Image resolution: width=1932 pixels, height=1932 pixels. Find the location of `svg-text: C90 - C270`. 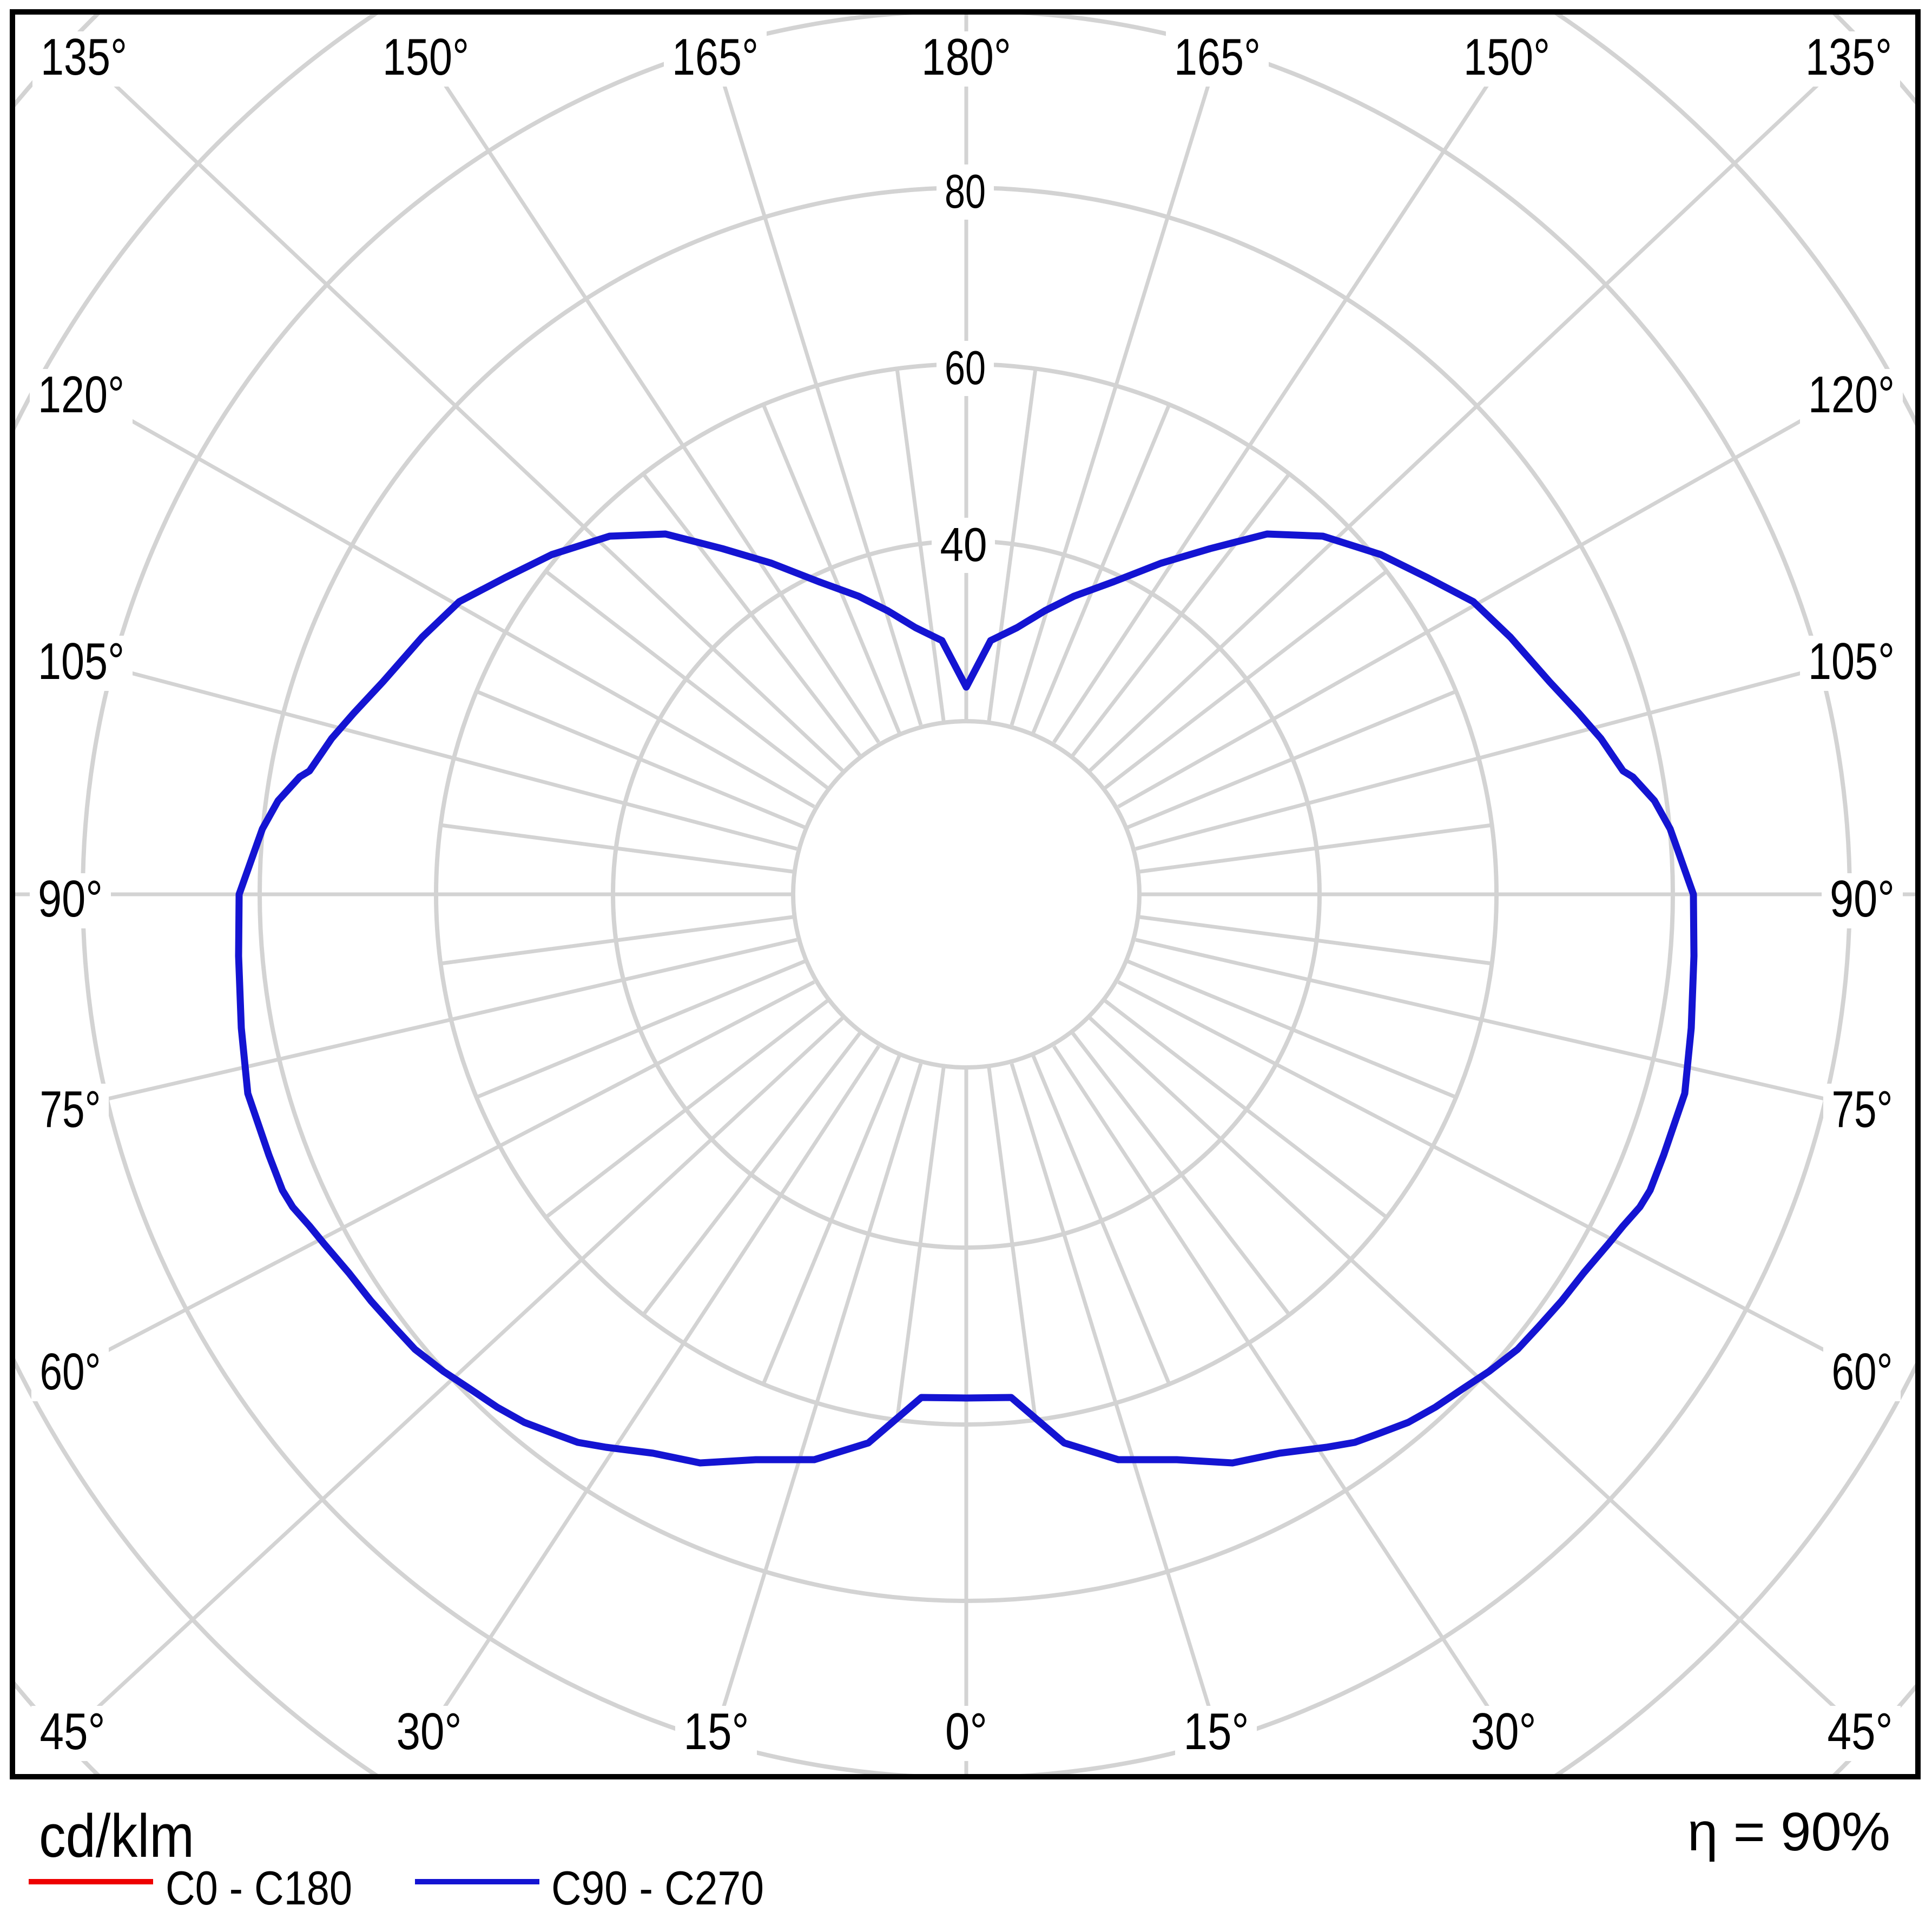

svg-text: C90 - C270 is located at coordinates (657, 1888).